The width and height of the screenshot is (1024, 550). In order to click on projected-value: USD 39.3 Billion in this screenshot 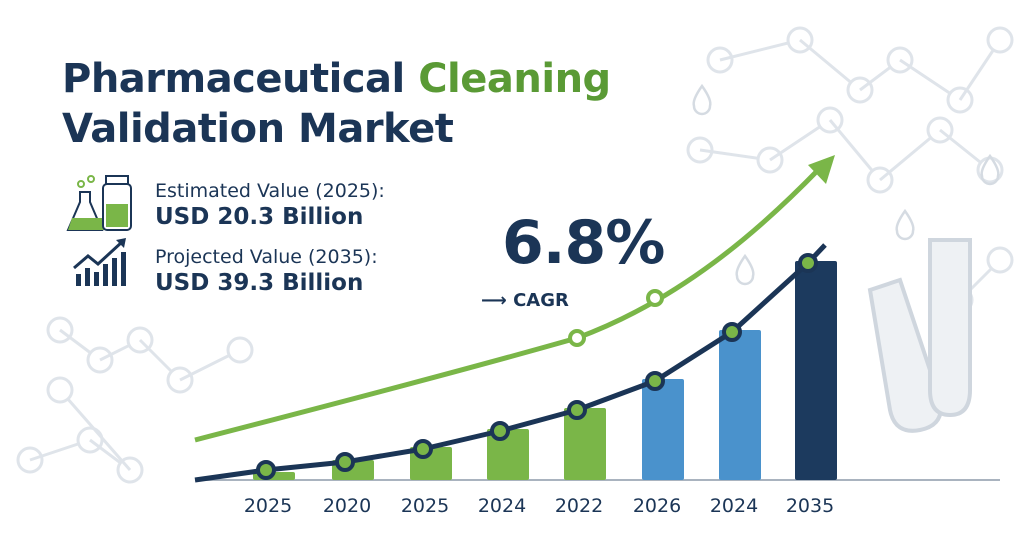, I will do `click(259, 283)`.